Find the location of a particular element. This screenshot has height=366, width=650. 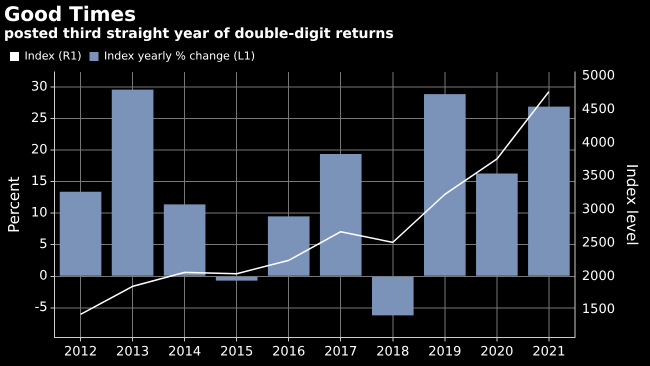

x-tick-label: 2017 is located at coordinates (341, 352).